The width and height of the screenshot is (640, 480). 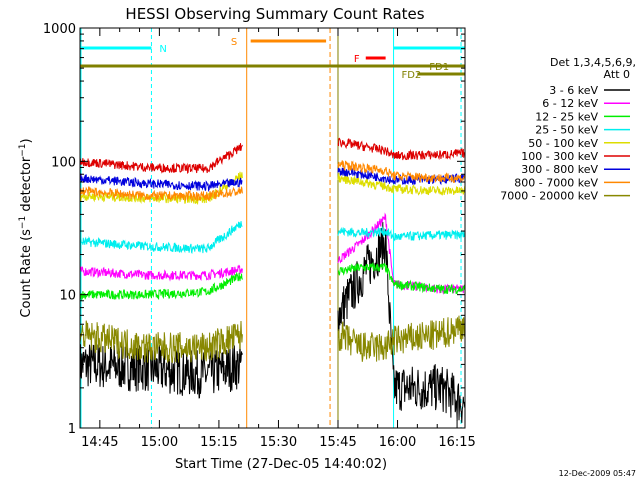 I want to click on x-tick-label: 15:45, so click(x=337, y=442).